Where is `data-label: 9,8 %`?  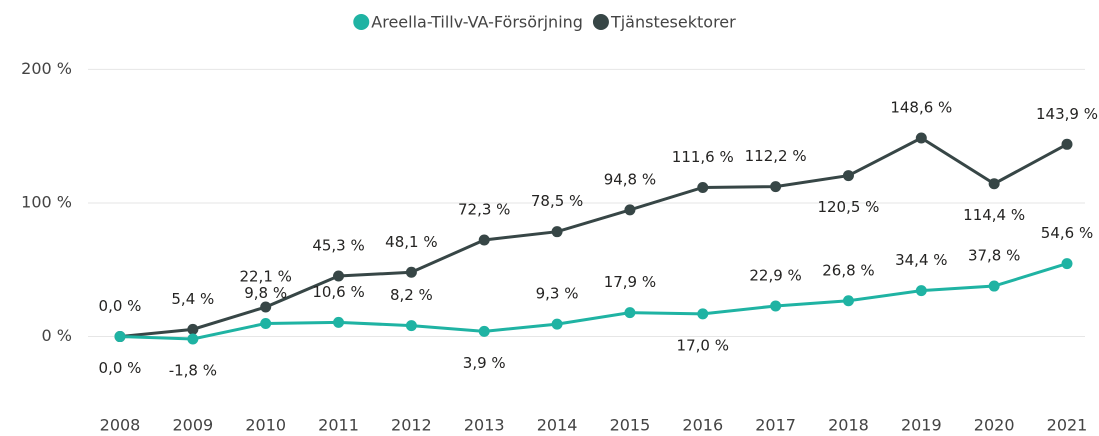 data-label: 9,8 % is located at coordinates (265, 293).